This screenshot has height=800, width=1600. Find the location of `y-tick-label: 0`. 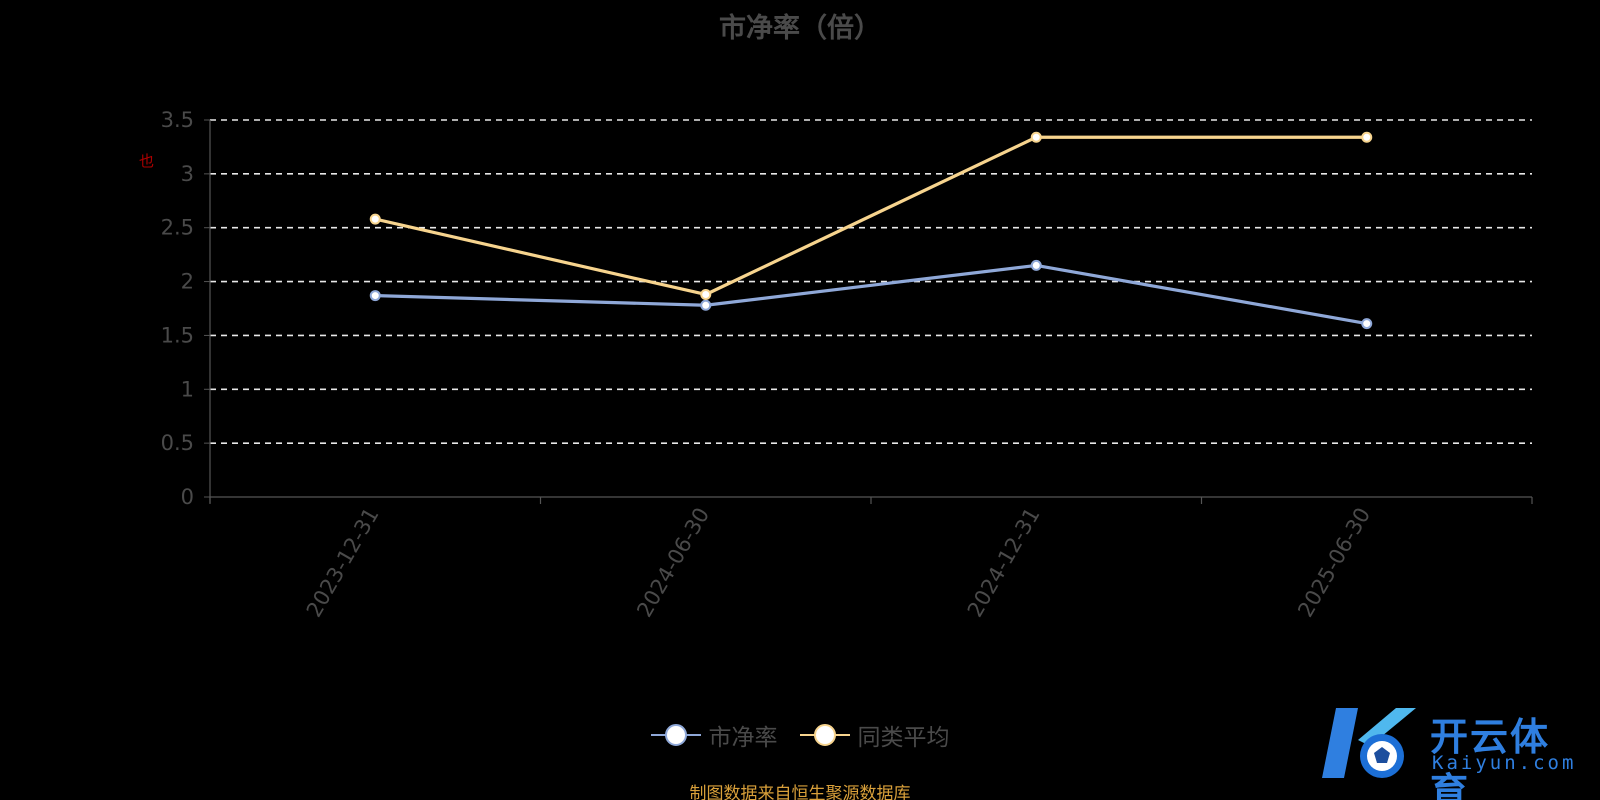

y-tick-label: 0 is located at coordinates (187, 497).